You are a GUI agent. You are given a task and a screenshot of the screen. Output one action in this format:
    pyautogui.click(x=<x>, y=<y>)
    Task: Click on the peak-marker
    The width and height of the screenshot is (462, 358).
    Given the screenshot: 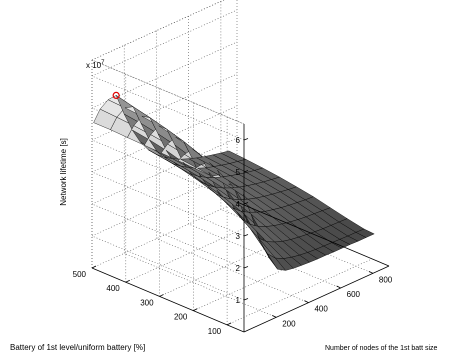 What is the action you would take?
    pyautogui.click(x=116, y=95)
    